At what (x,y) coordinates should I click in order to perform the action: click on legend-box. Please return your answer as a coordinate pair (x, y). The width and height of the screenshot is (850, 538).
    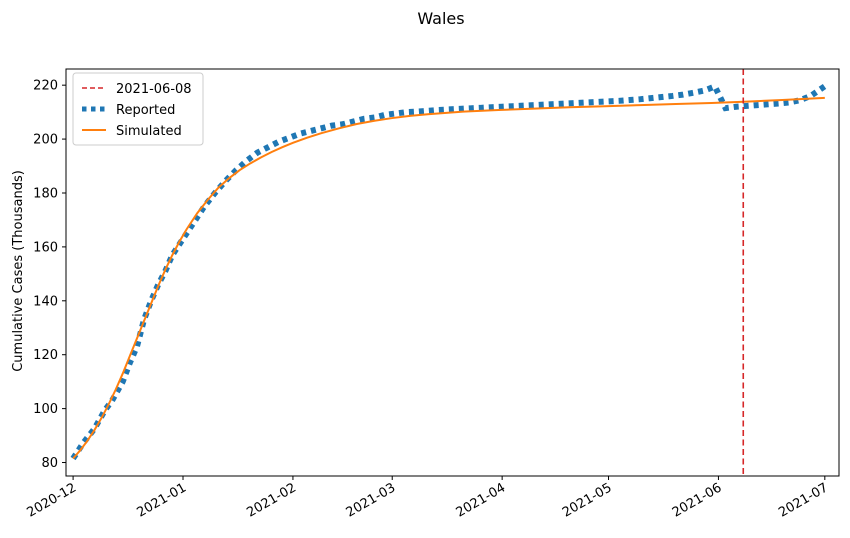
    Looking at the image, I should click on (138, 109).